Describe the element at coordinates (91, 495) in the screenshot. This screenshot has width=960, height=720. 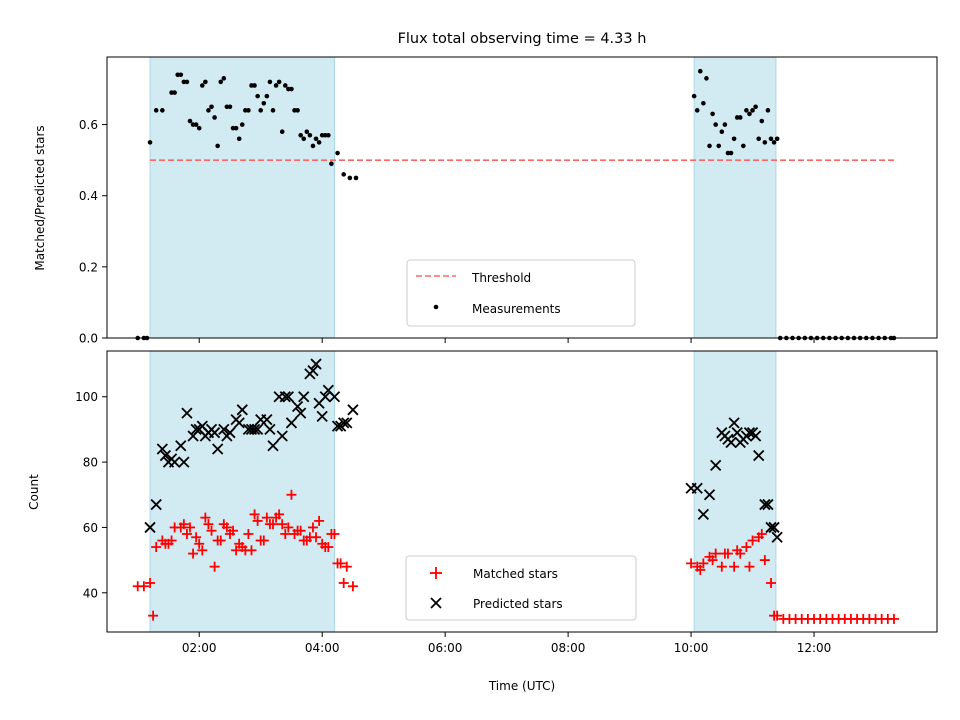
I see `bottom-y-ticks: 40 60 80 100` at that location.